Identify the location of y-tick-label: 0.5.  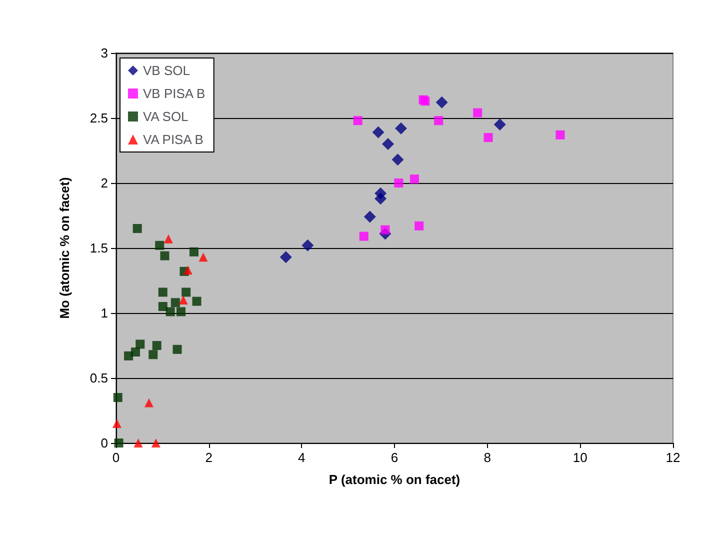
(99, 378).